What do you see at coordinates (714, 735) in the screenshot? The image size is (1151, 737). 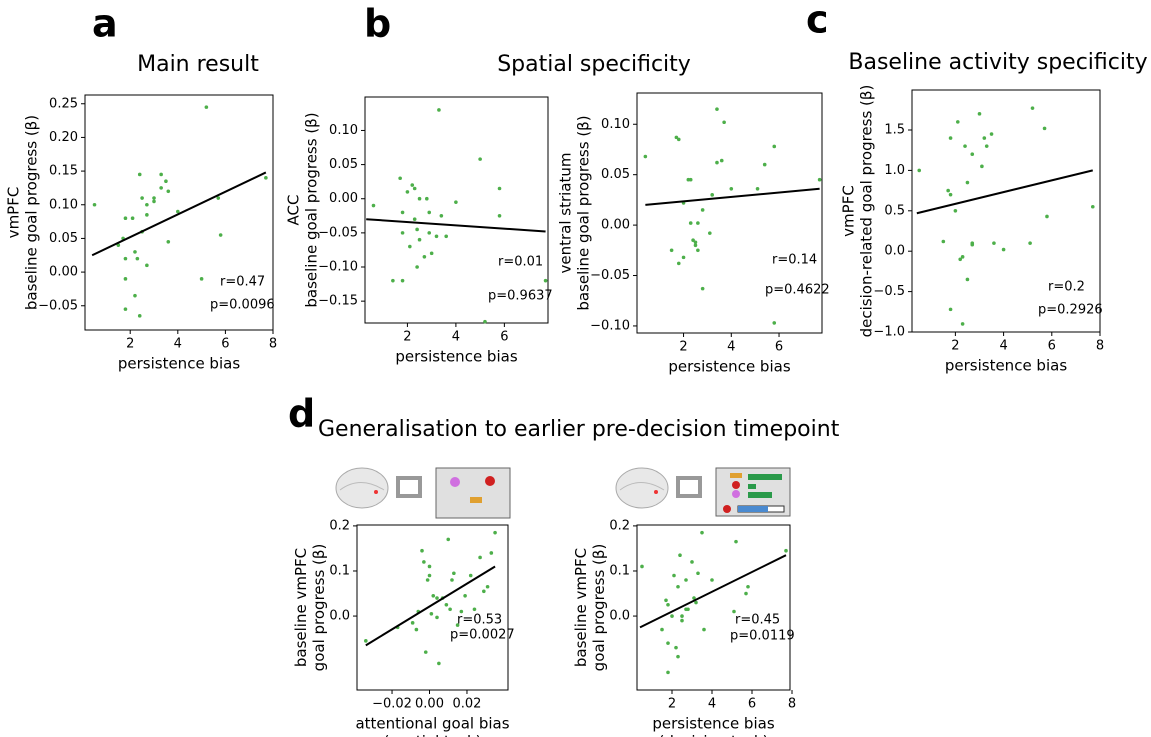 I see `x-axis-label: (decision task)` at bounding box center [714, 735].